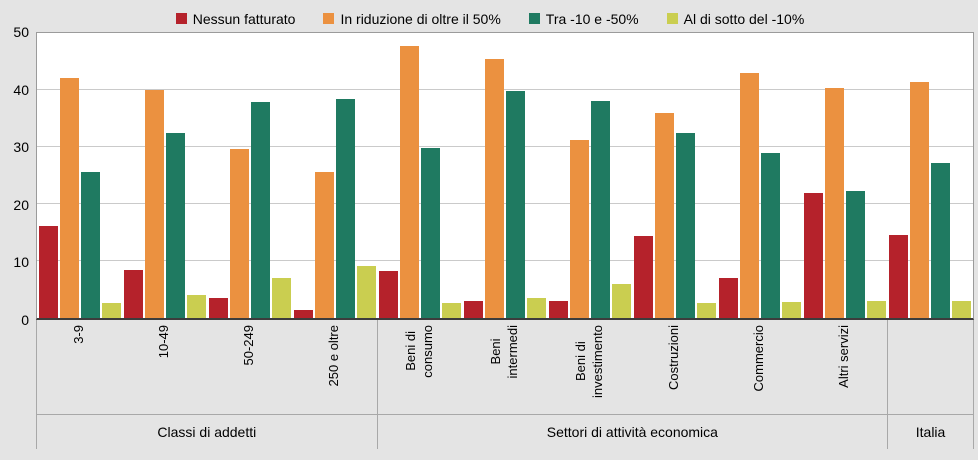 This screenshot has width=978, height=460. Describe the element at coordinates (249, 367) in the screenshot. I see `category-cell: 50-249` at that location.